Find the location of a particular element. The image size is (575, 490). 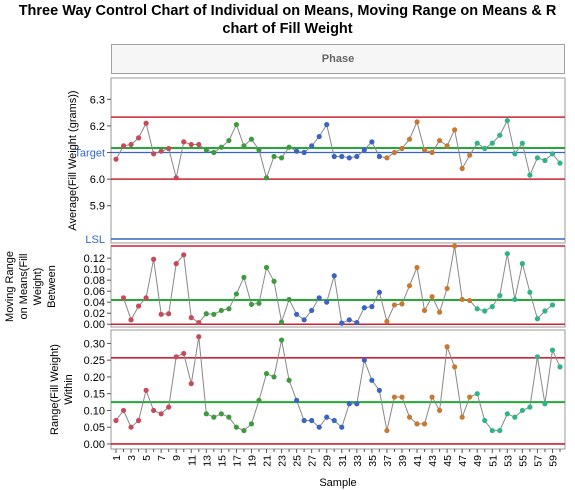

x-tick-label: 27 is located at coordinates (313, 461).